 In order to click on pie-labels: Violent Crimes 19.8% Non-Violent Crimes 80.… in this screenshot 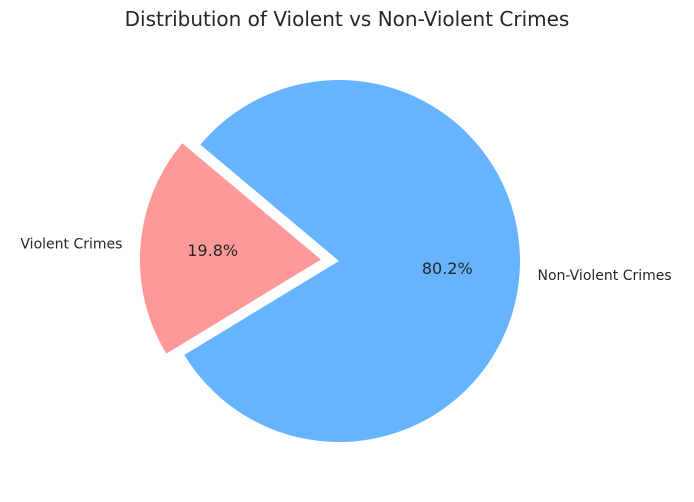, I will do `click(345, 260)`.